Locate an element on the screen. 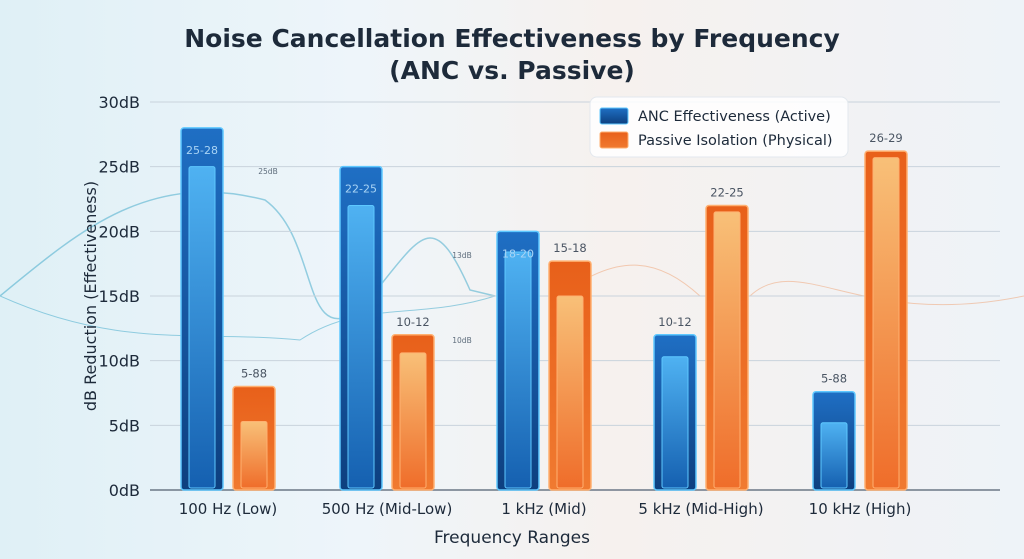 The width and height of the screenshot is (1024, 559). x-tick-label: 100 Hz (Low) is located at coordinates (228, 509).